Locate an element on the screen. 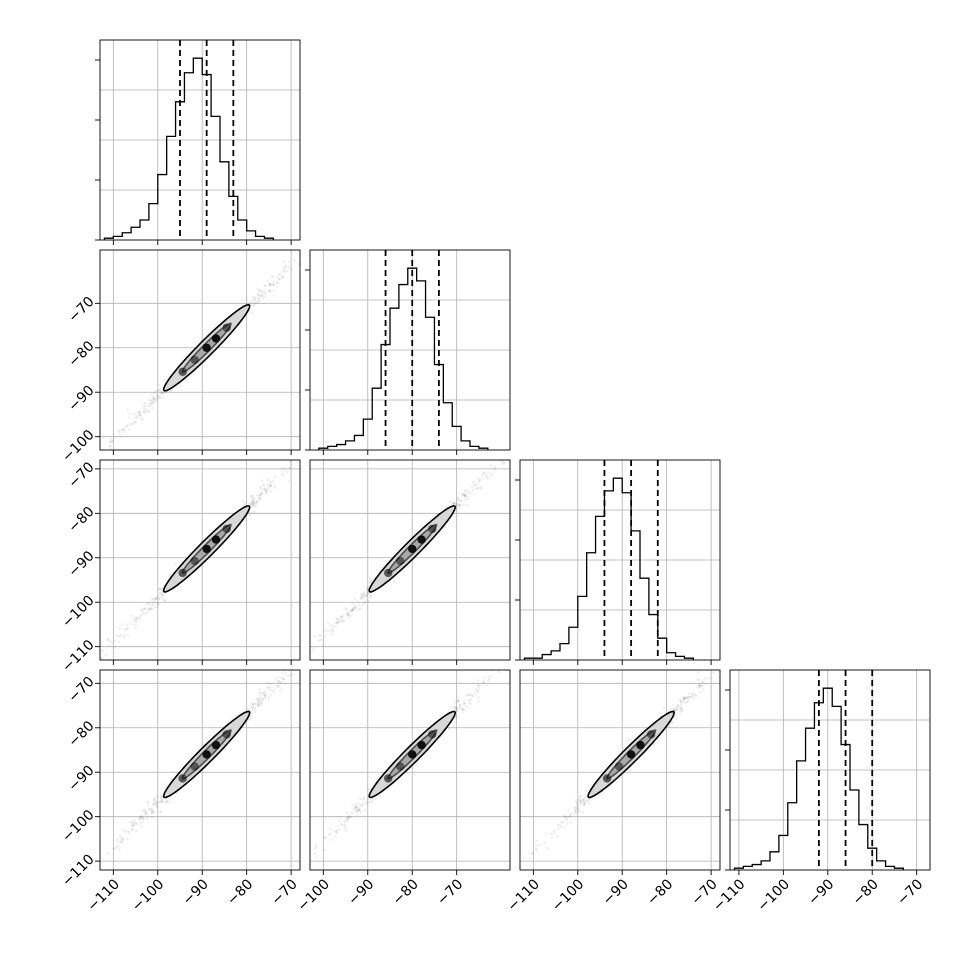 This screenshot has width=970, height=970. density-peak is located at coordinates (651, 734).